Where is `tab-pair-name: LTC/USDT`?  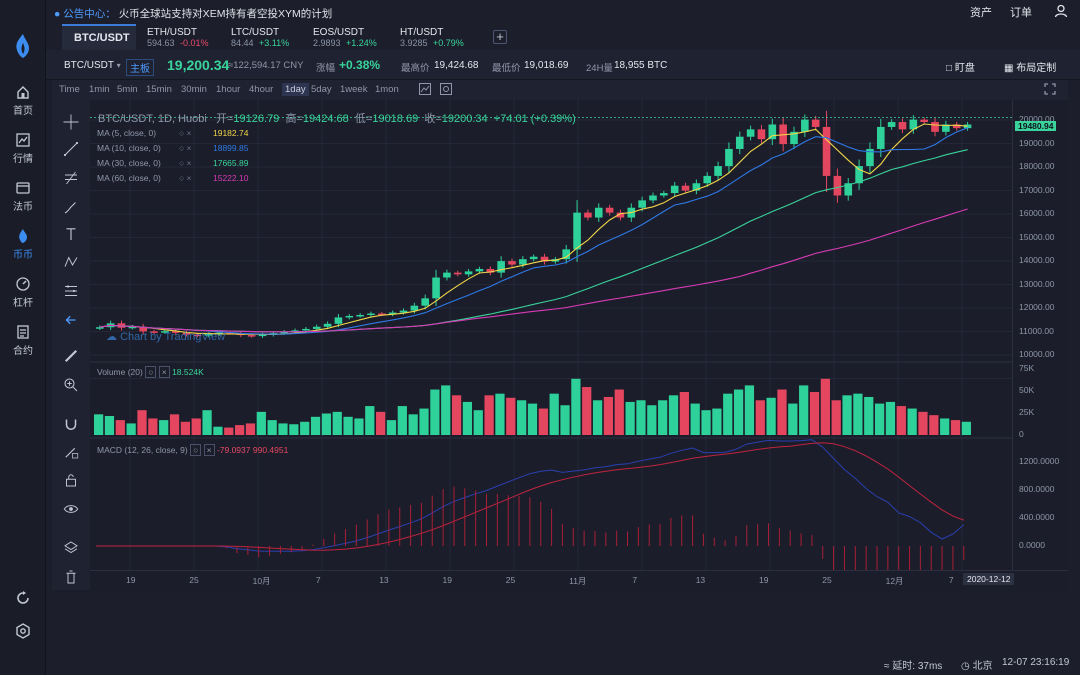
tab-pair-name: LTC/USDT is located at coordinates (255, 32).